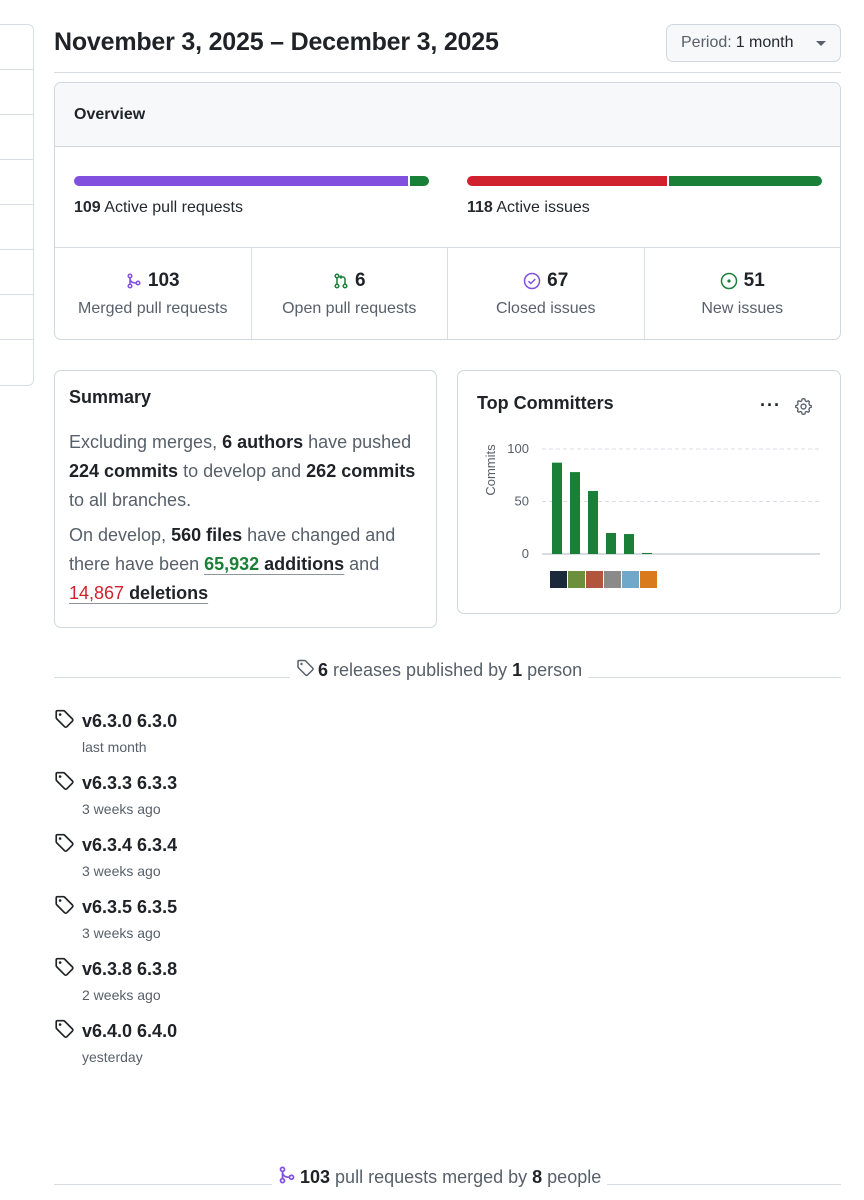  What do you see at coordinates (649, 492) in the screenshot?
I see `top-committers-card: Top Committers ··· Commits 100 50 0` at bounding box center [649, 492].